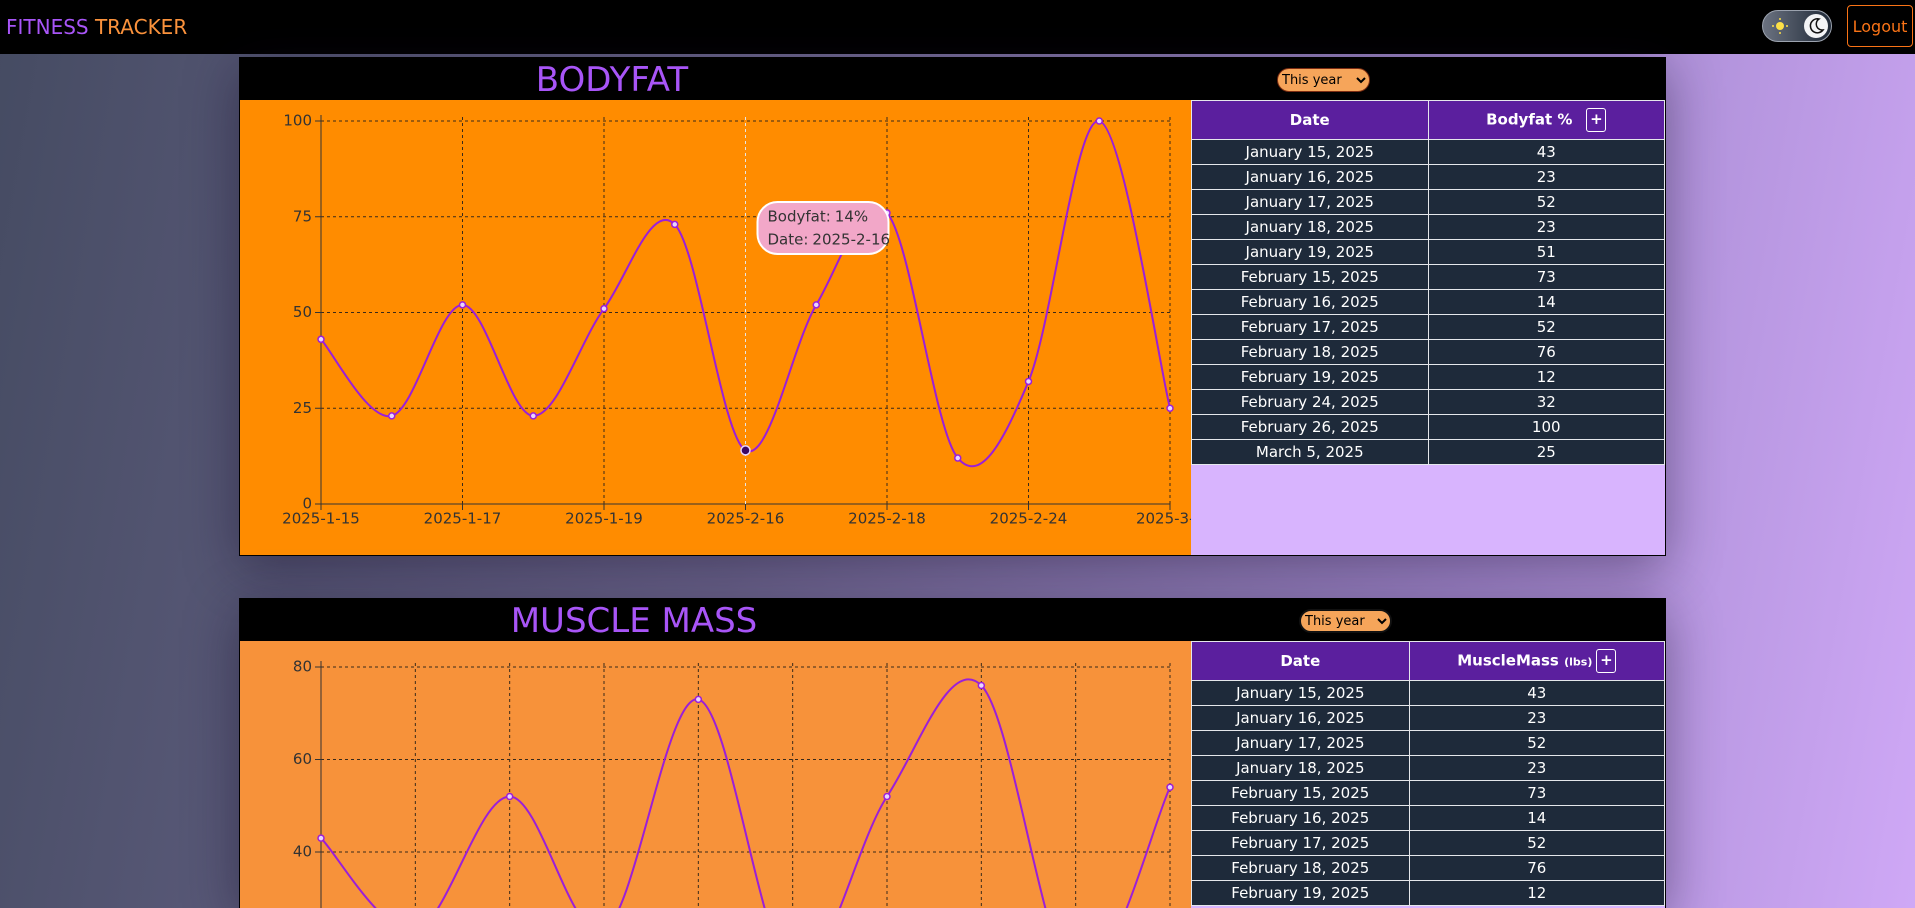 The width and height of the screenshot is (1915, 908). Describe the element at coordinates (952, 79) in the screenshot. I see `panel-bar: BODYFAT This year` at that location.